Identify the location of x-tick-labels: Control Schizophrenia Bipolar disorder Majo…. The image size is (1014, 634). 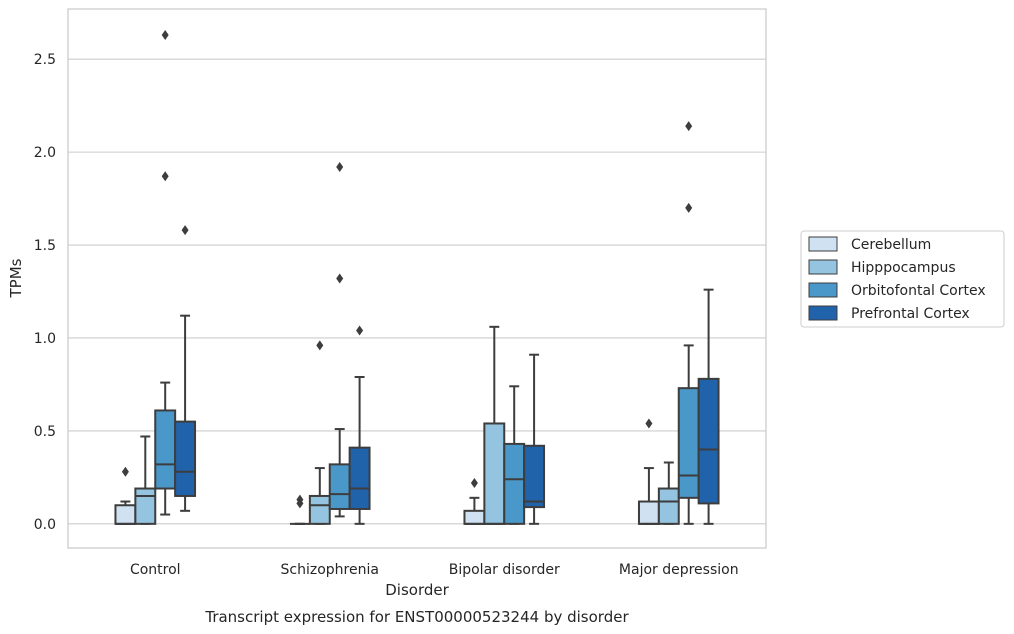
(434, 570).